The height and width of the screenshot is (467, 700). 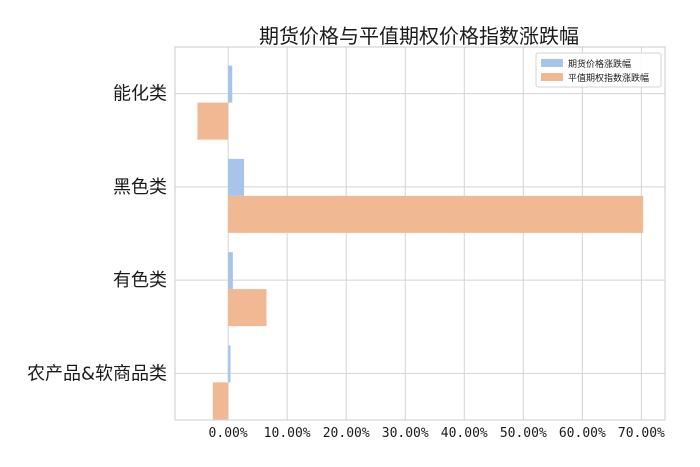 I want to click on x-tick-label: 20.00%, so click(x=346, y=433).